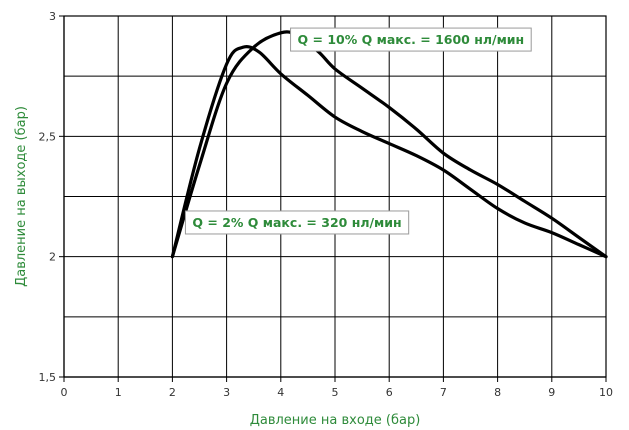  What do you see at coordinates (48, 136) in the screenshot?
I see `y-tick-label: 2,5` at bounding box center [48, 136].